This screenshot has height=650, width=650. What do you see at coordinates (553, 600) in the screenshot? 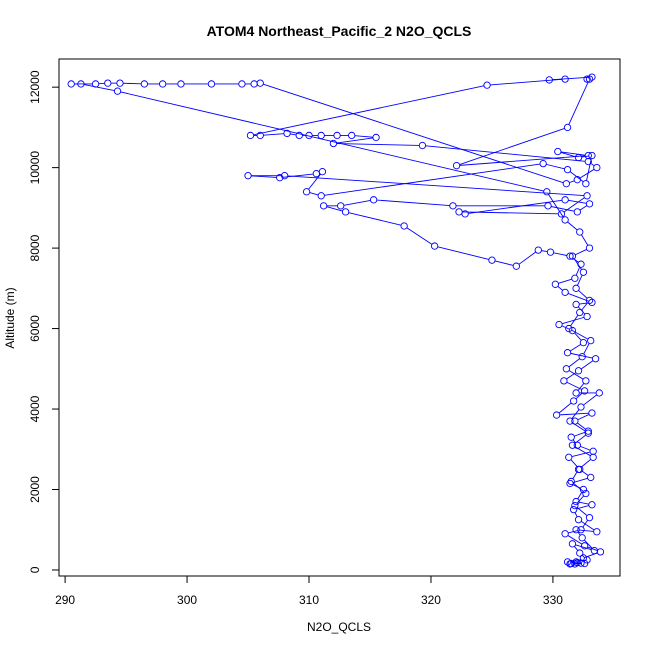
I see `x-tick-label: 330` at bounding box center [553, 600].